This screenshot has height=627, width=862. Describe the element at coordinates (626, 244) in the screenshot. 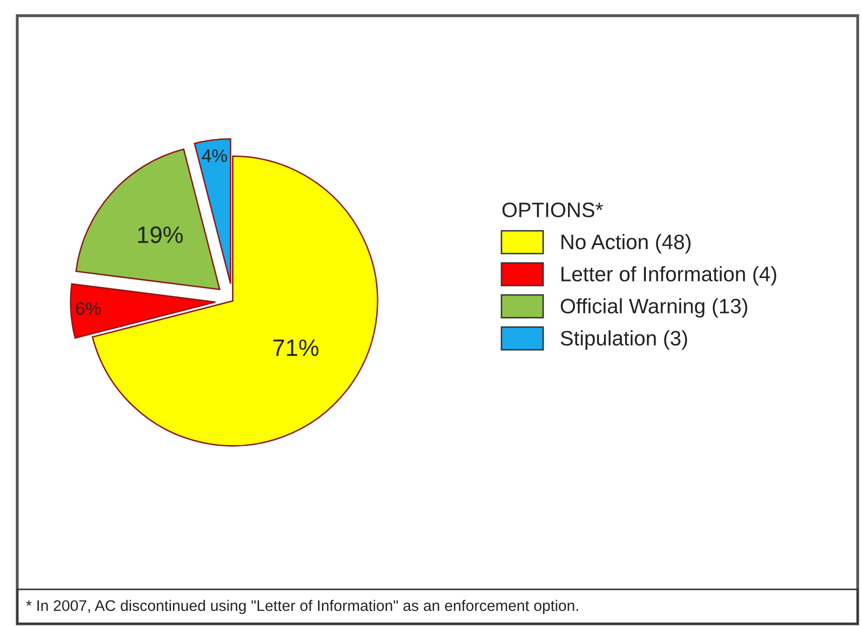

I see `legend-label: No Action (48)` at that location.